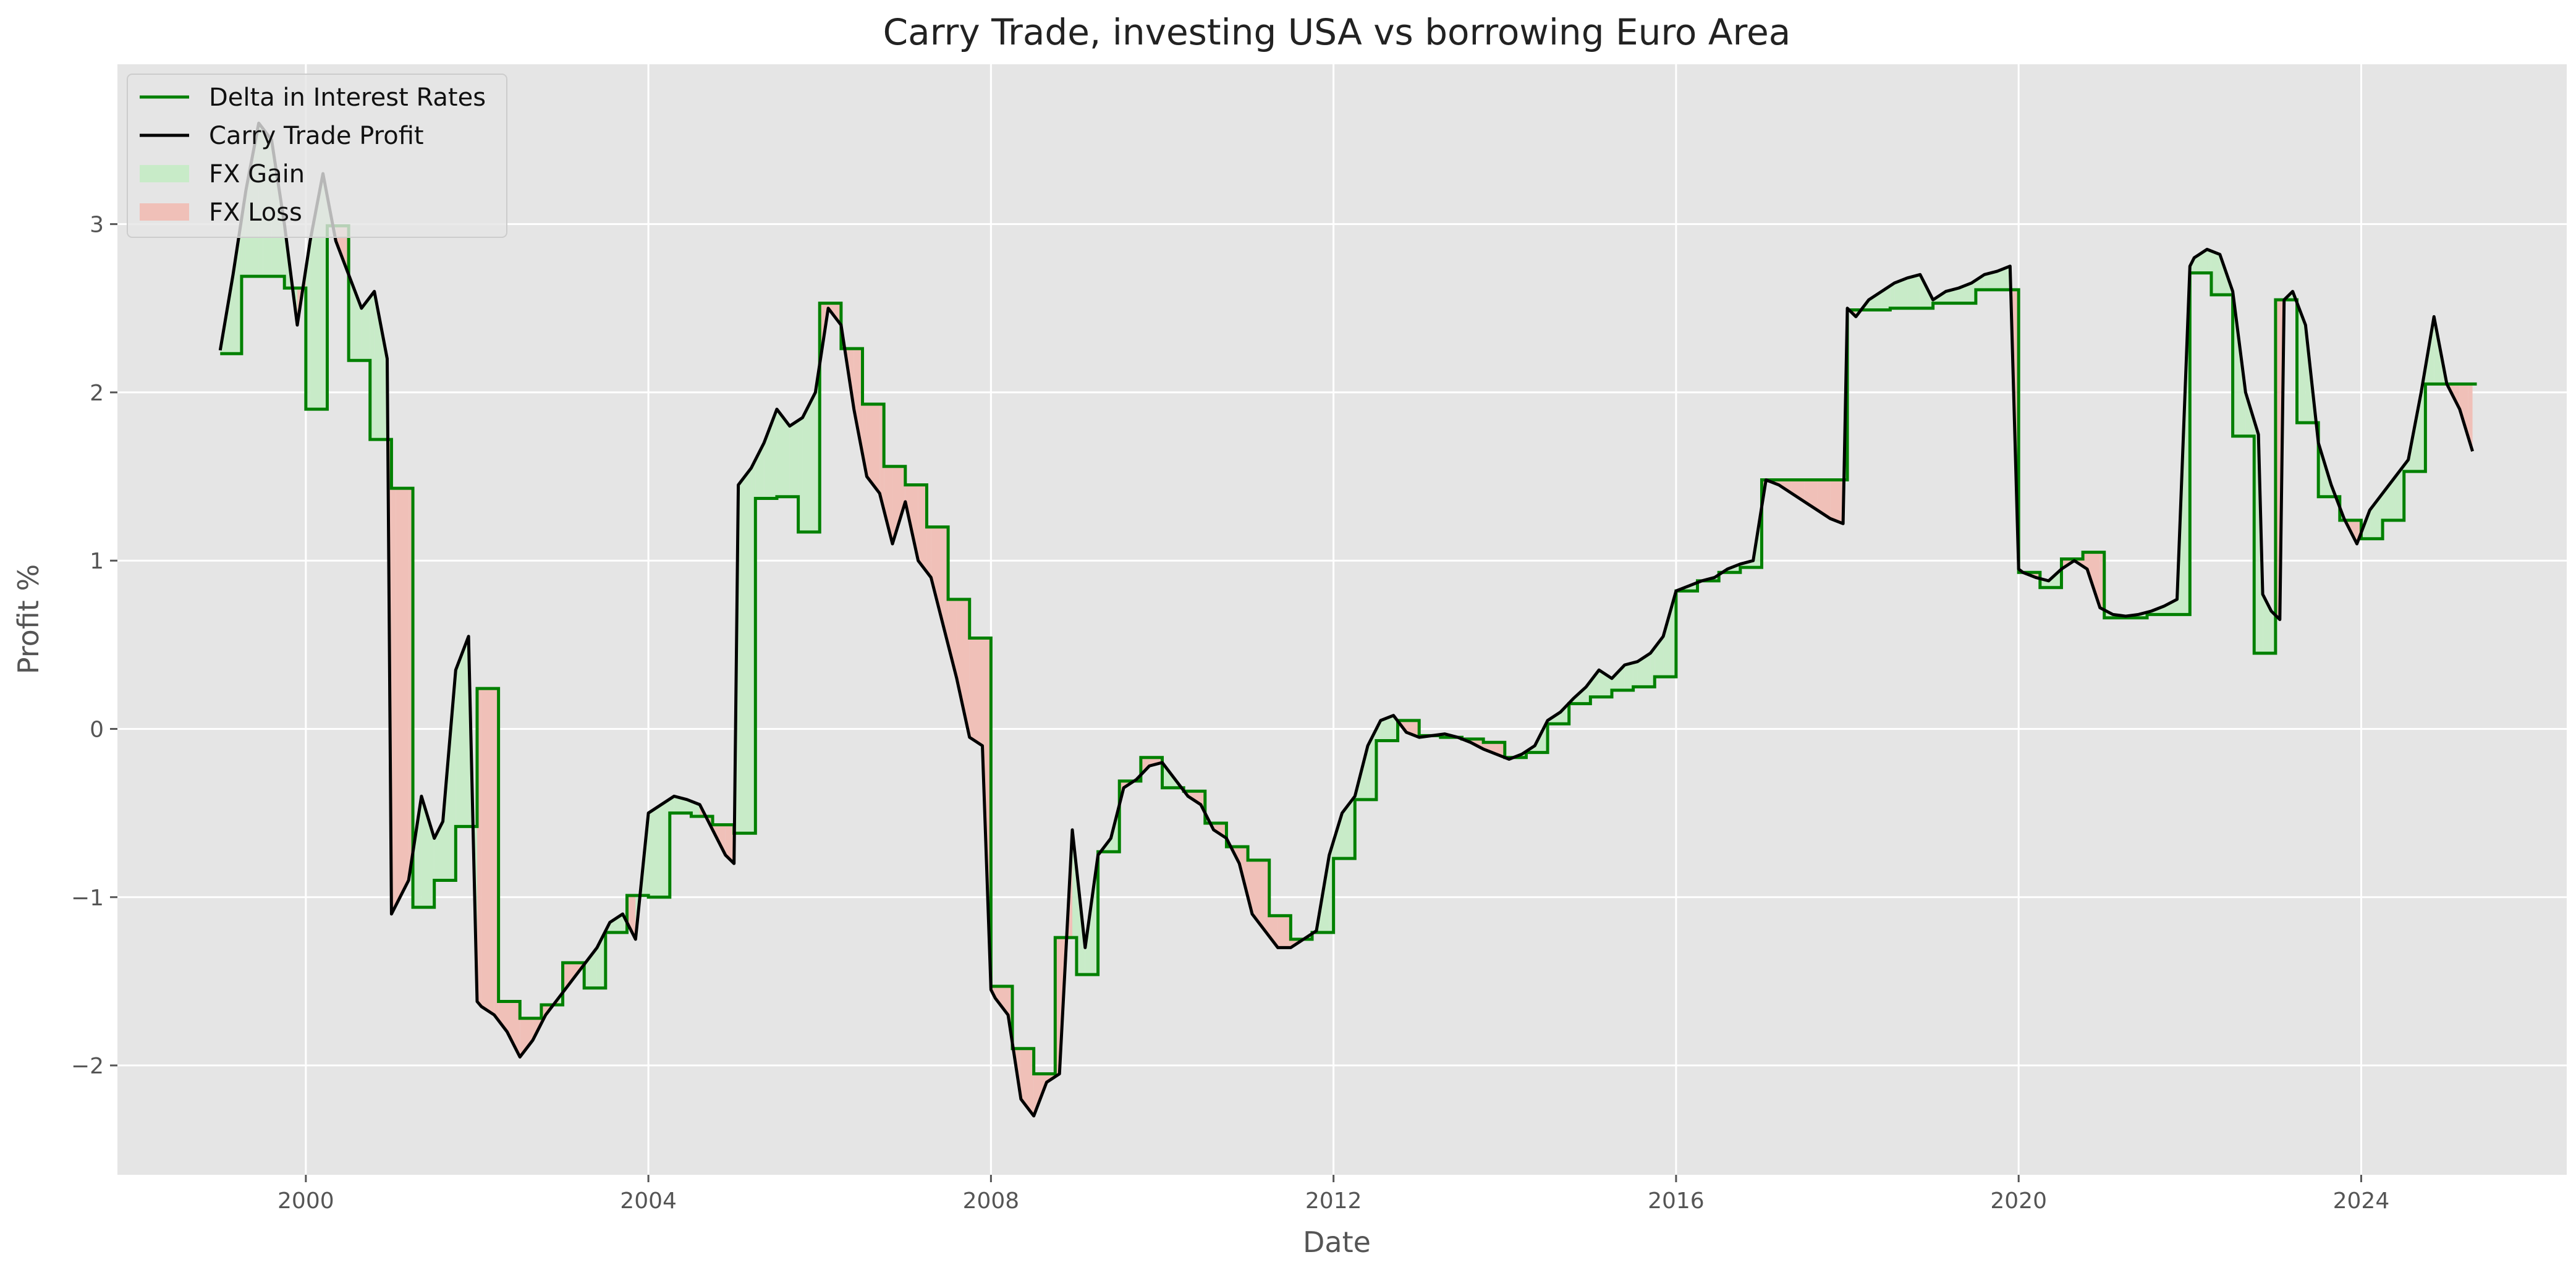  I want to click on x-axis-ticks: 2000 2004 2008 2012 2016 2020 2024, so click(1333, 1194).